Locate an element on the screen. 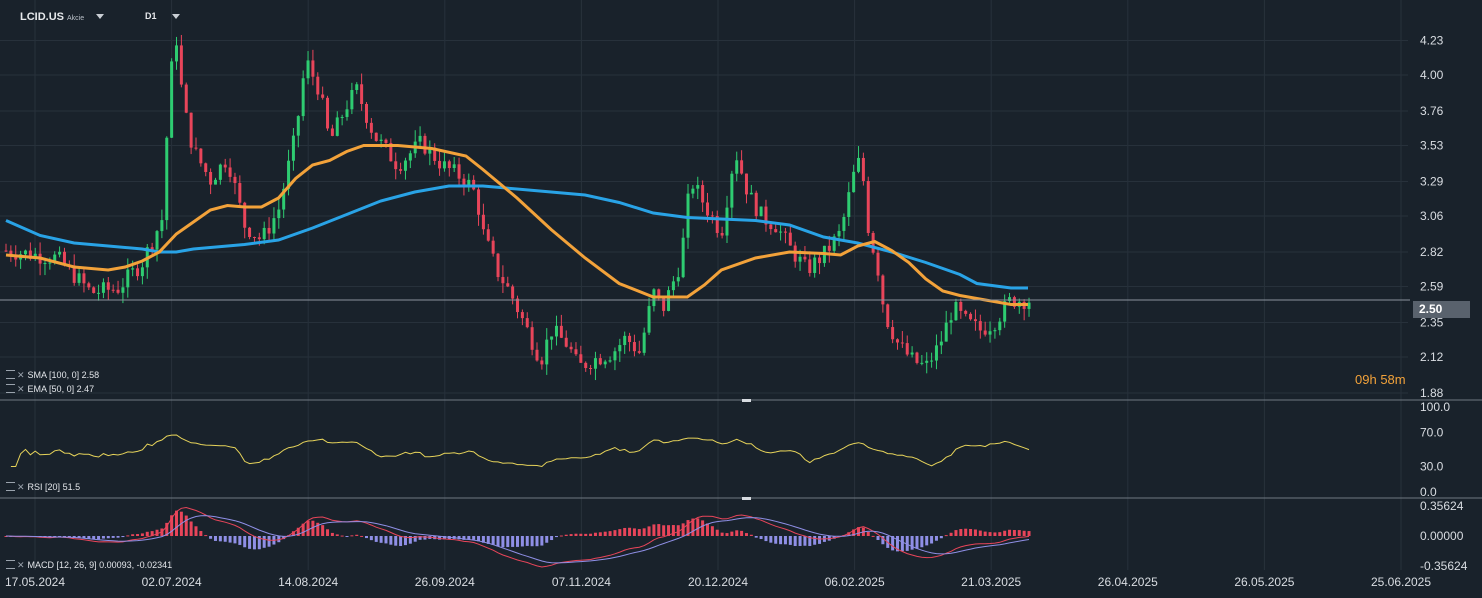  sma-legend-text: SMA [100, 0] 2.58 is located at coordinates (63, 375).